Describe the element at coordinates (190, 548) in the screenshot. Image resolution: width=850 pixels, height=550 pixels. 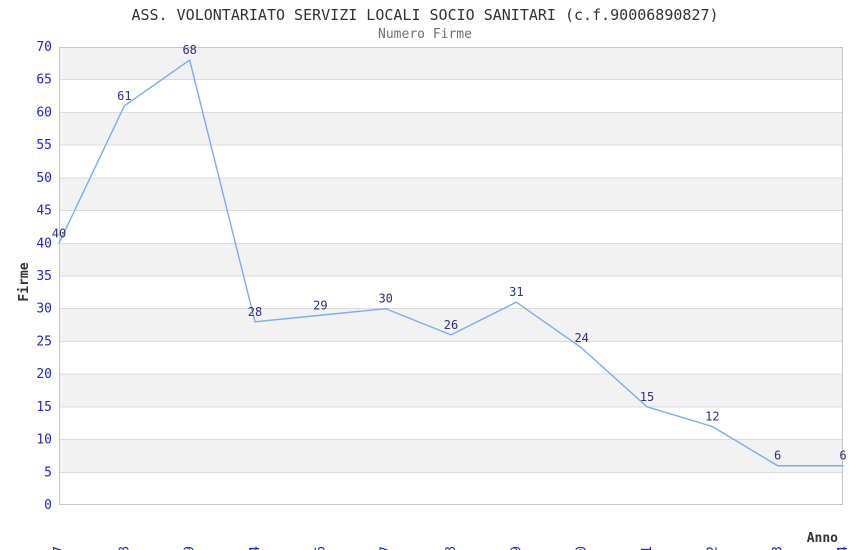
I see `x-tick-label: 2009` at that location.